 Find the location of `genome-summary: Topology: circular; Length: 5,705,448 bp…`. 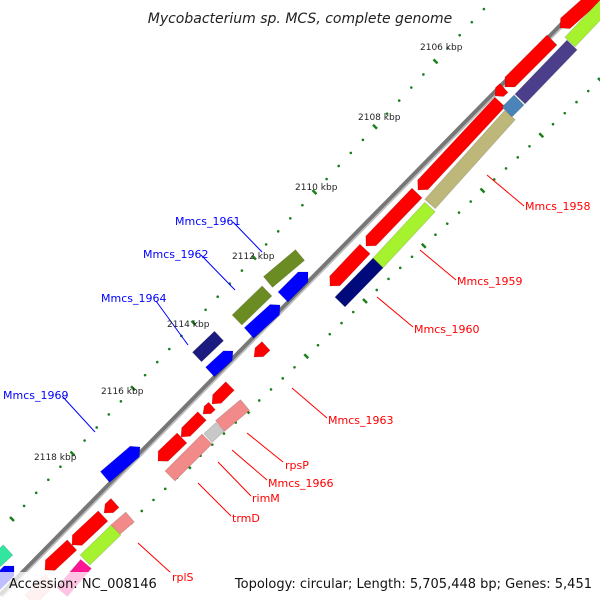

genome-summary: Topology: circular; Length: 5,705,448 bp… is located at coordinates (413, 584).